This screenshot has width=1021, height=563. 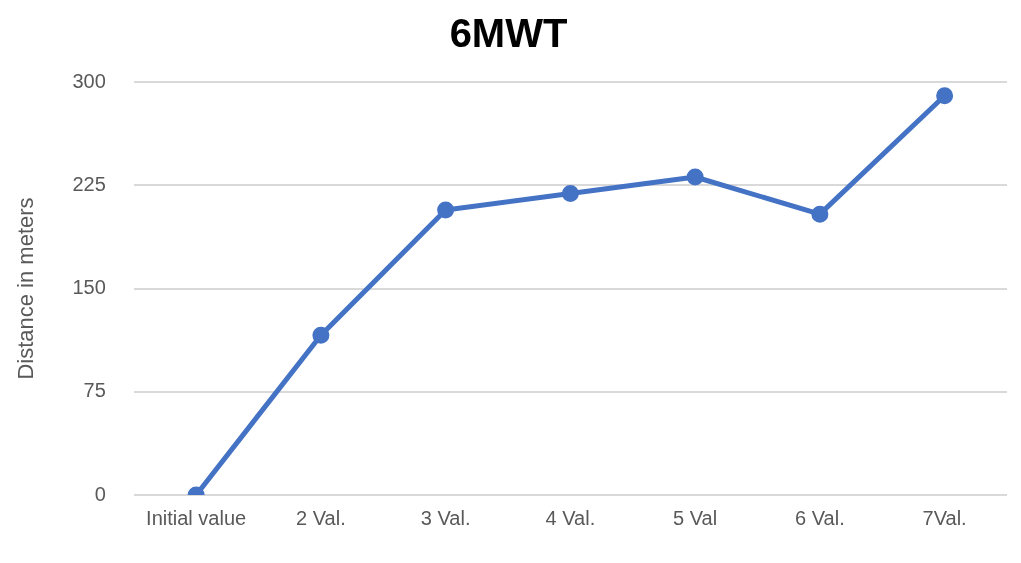 I want to click on x-tick-label: 6 Val., so click(x=820, y=517).